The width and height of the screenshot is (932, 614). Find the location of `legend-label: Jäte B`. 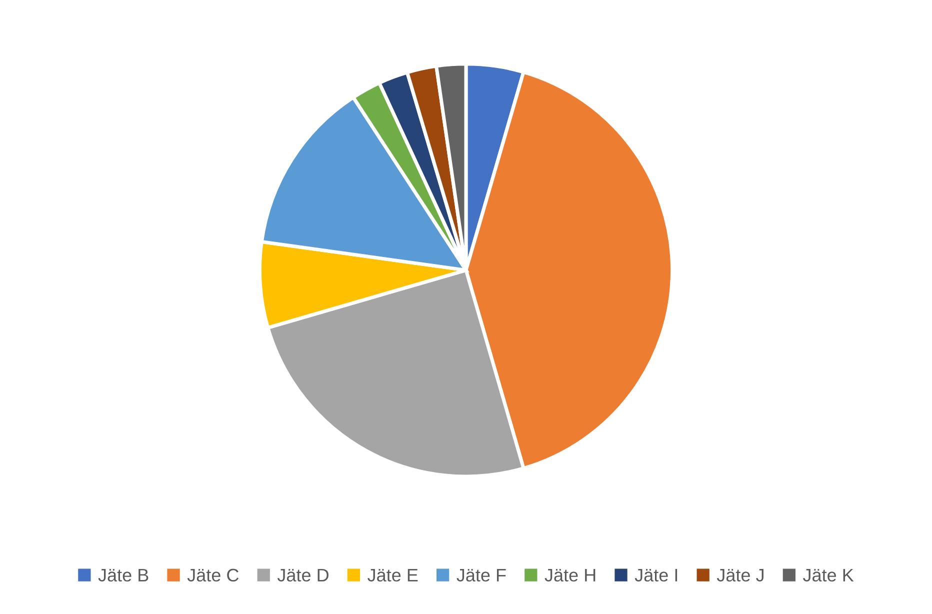

legend-label: Jäte B is located at coordinates (123, 575).